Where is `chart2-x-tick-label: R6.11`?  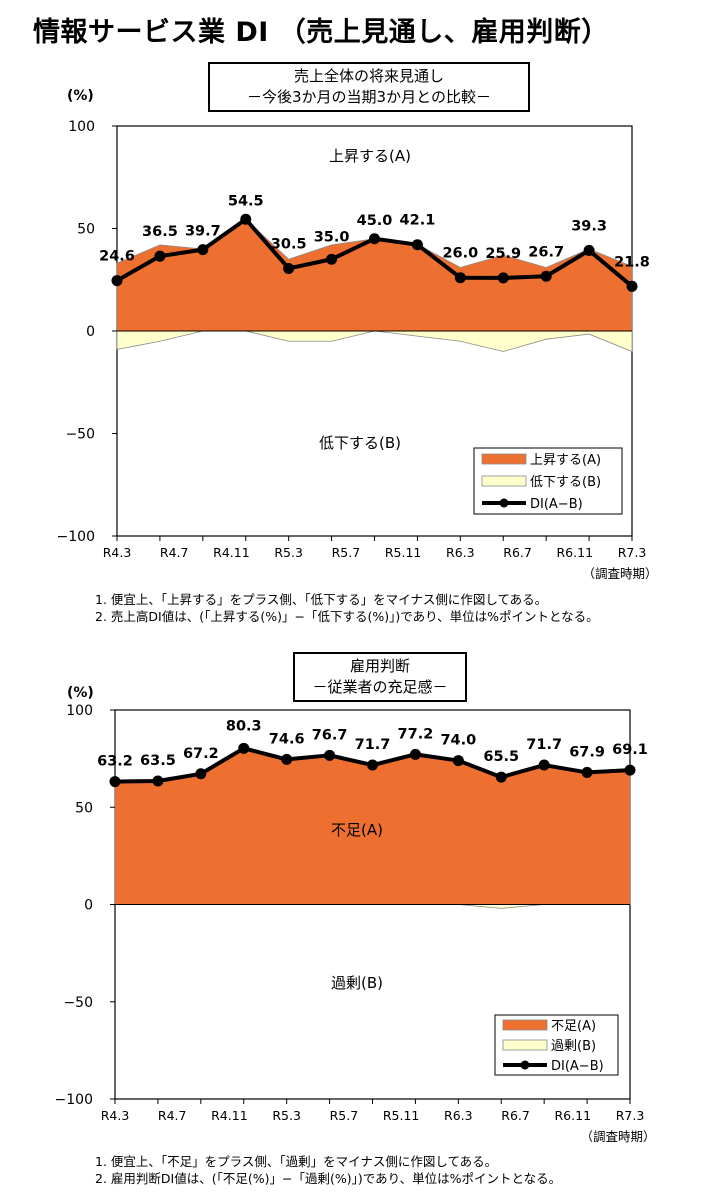
chart2-x-tick-label: R6.11 is located at coordinates (573, 1115).